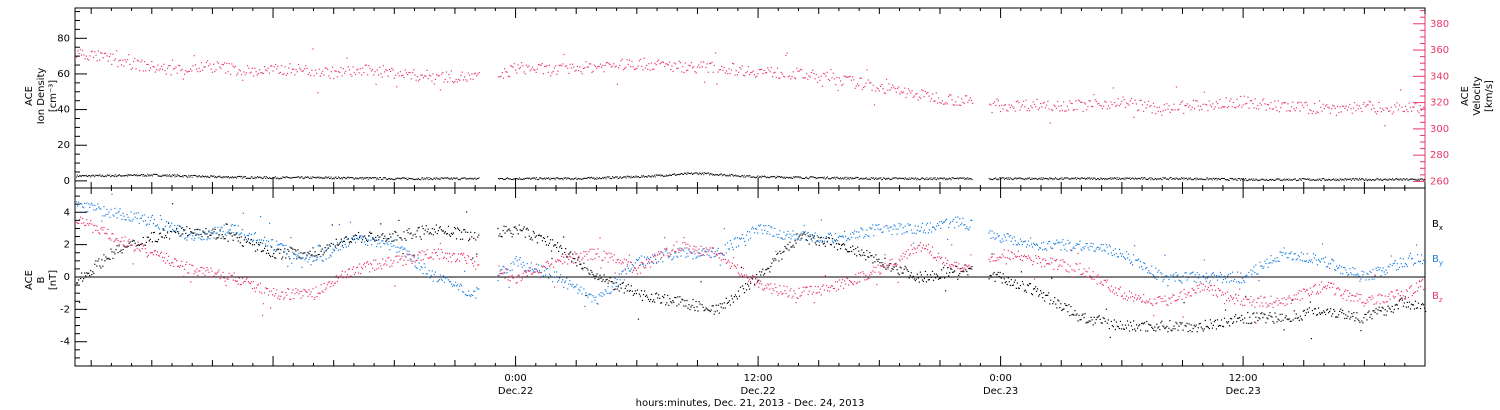  What do you see at coordinates (63, 145) in the screenshot?
I see `density-tick-label: 20` at bounding box center [63, 145].